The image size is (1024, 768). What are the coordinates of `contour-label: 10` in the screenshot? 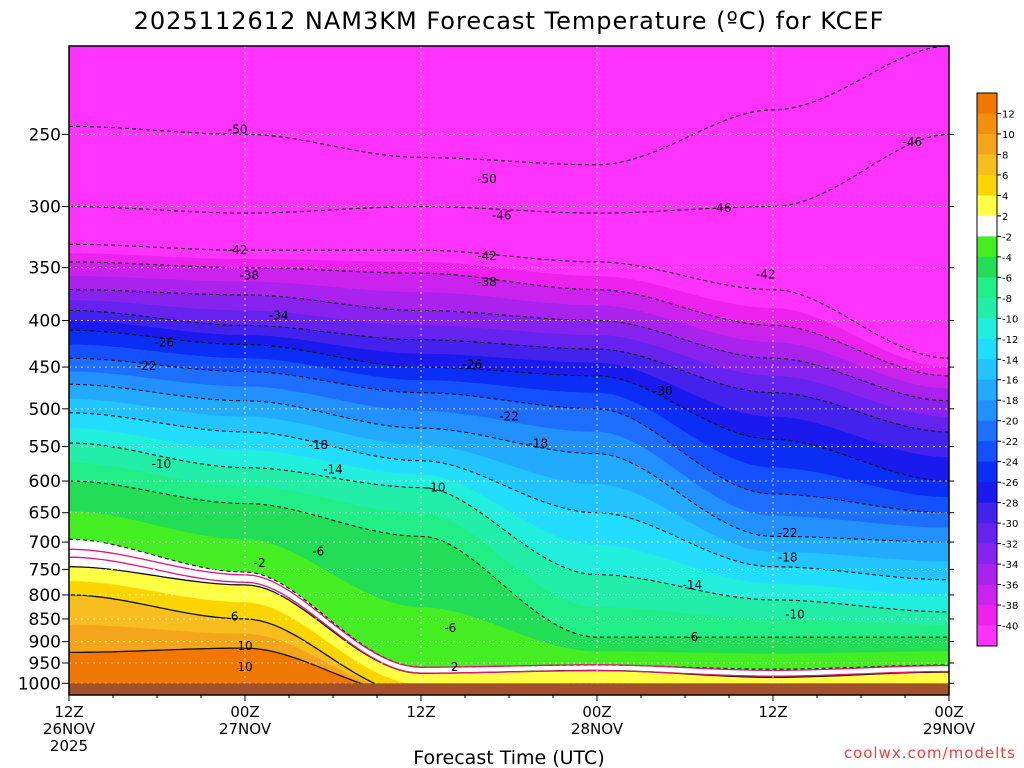 It's located at (244, 646).